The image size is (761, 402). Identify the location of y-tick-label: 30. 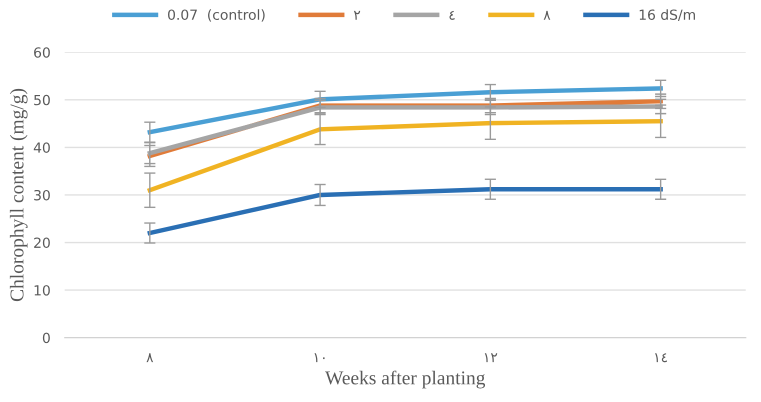
(42, 195).